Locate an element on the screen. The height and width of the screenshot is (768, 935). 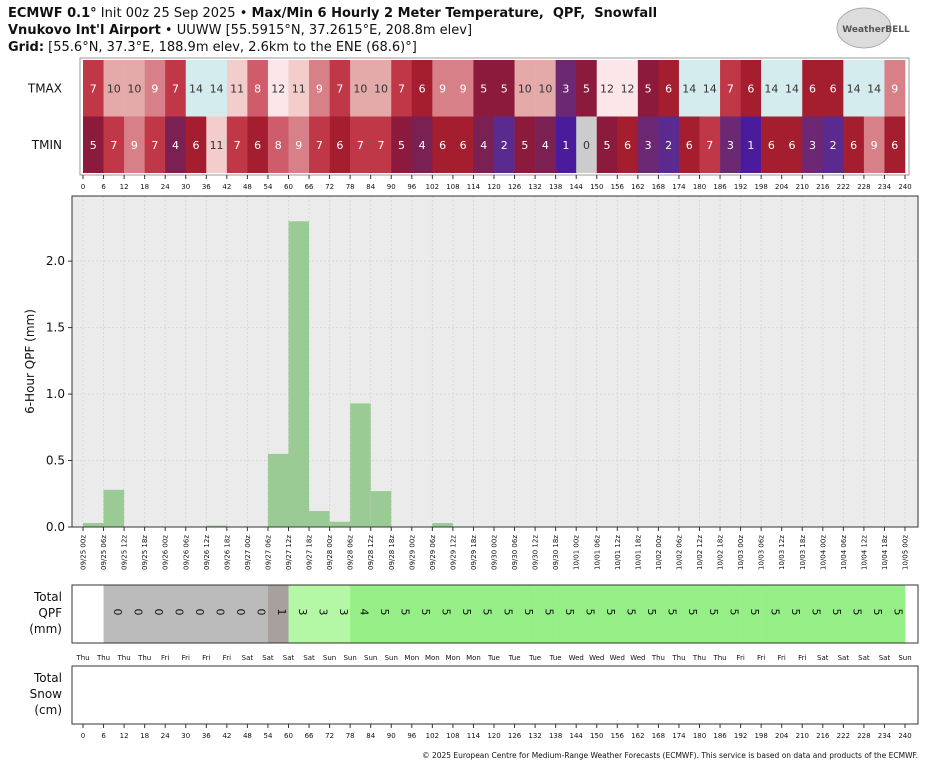
cell-label: 1 is located at coordinates (565, 145).